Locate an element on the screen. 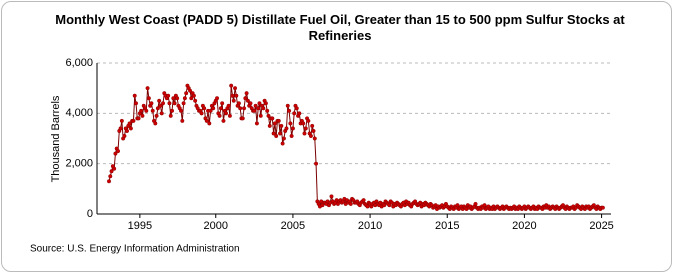 This screenshot has height=275, width=675. y-axis-label: Thousand Barrels is located at coordinates (56, 138).